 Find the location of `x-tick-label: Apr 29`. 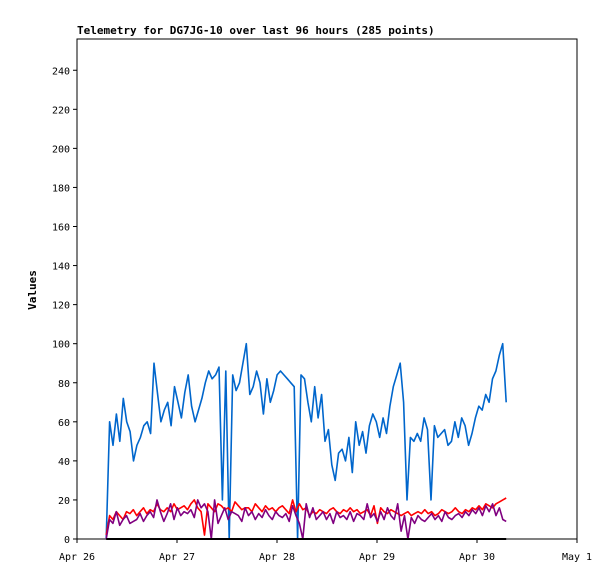

x-tick-label: Apr 29 is located at coordinates (377, 557).